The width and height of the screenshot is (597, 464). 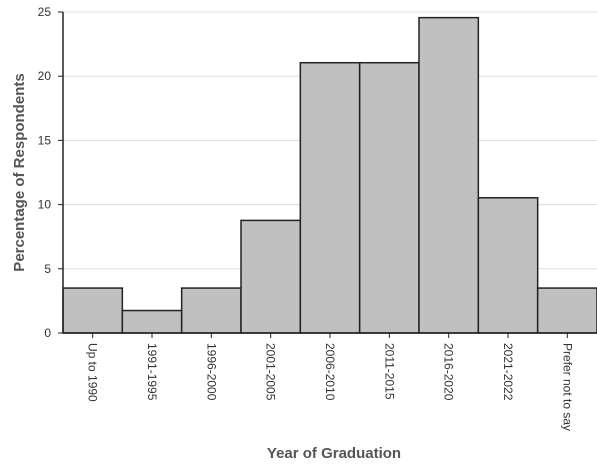 What do you see at coordinates (47, 269) in the screenshot?
I see `y-tick-label: 5` at bounding box center [47, 269].